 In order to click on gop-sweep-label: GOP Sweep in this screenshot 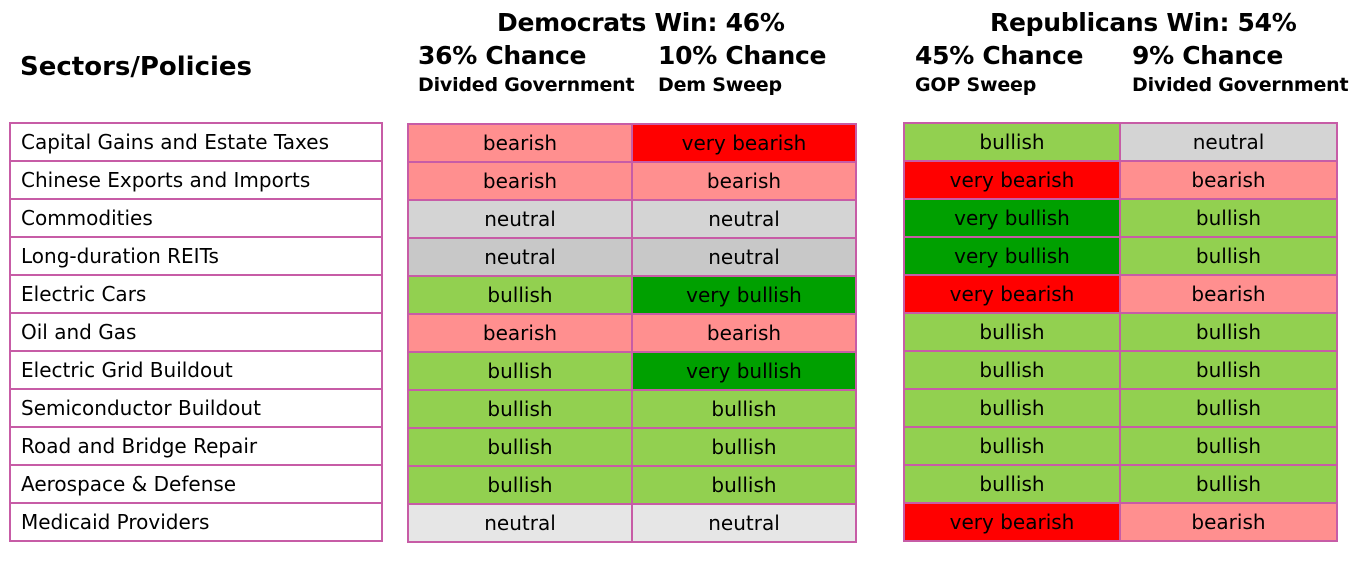, I will do `click(976, 85)`.